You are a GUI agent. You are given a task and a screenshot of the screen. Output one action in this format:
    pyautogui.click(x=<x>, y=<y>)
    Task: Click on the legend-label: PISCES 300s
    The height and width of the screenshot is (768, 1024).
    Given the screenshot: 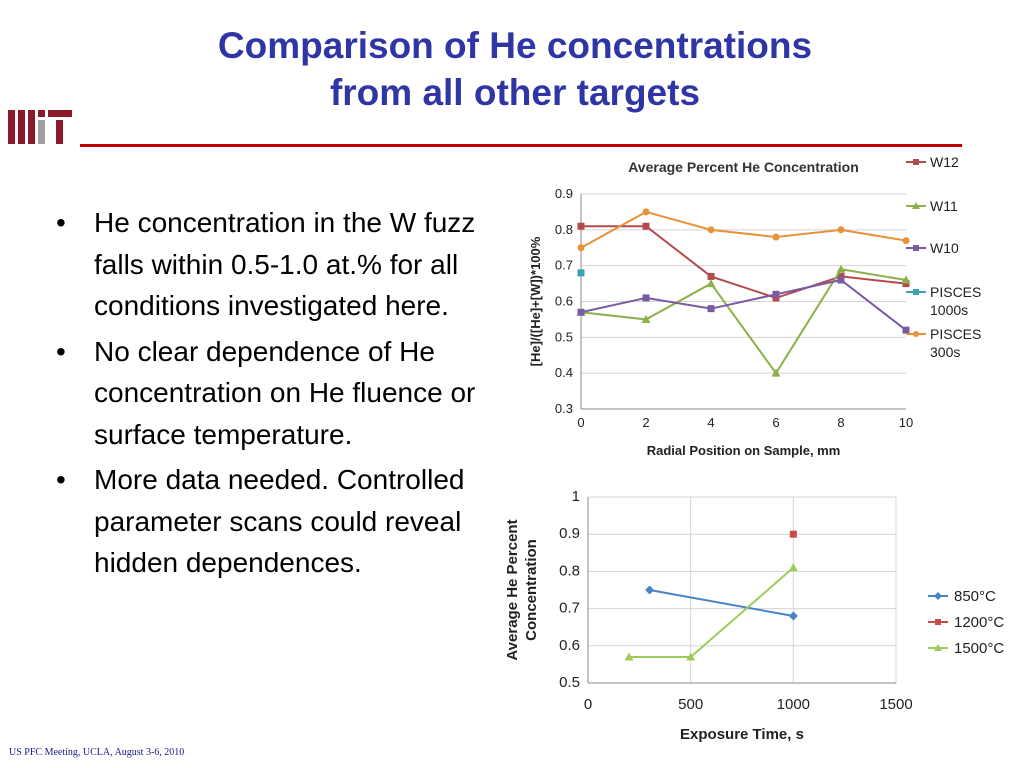 What is the action you would take?
    pyautogui.click(x=955, y=343)
    